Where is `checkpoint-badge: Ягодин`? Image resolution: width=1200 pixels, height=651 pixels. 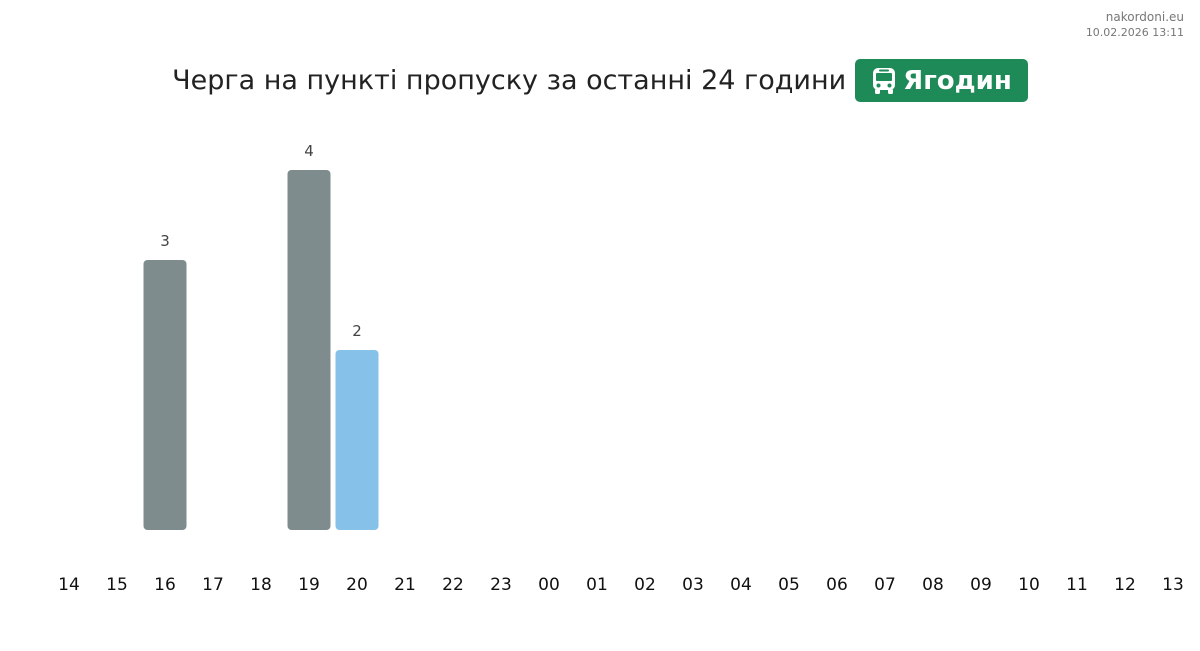 checkpoint-badge: Ягодин is located at coordinates (941, 80).